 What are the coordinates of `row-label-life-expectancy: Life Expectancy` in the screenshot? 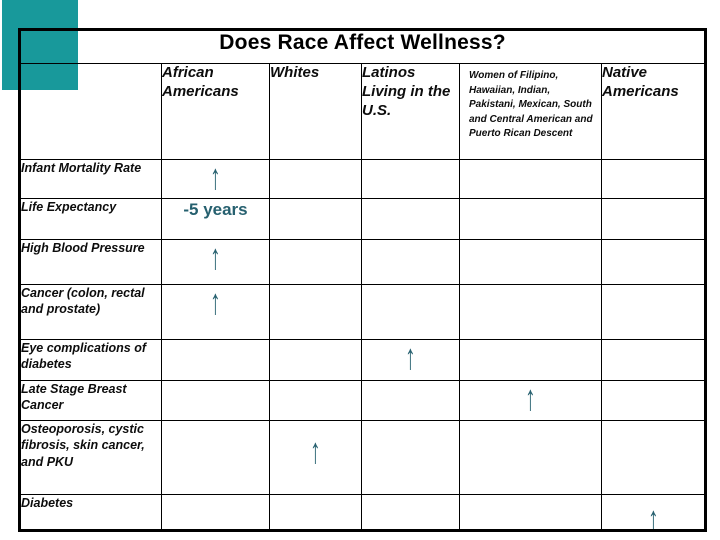 It's located at (90, 219).